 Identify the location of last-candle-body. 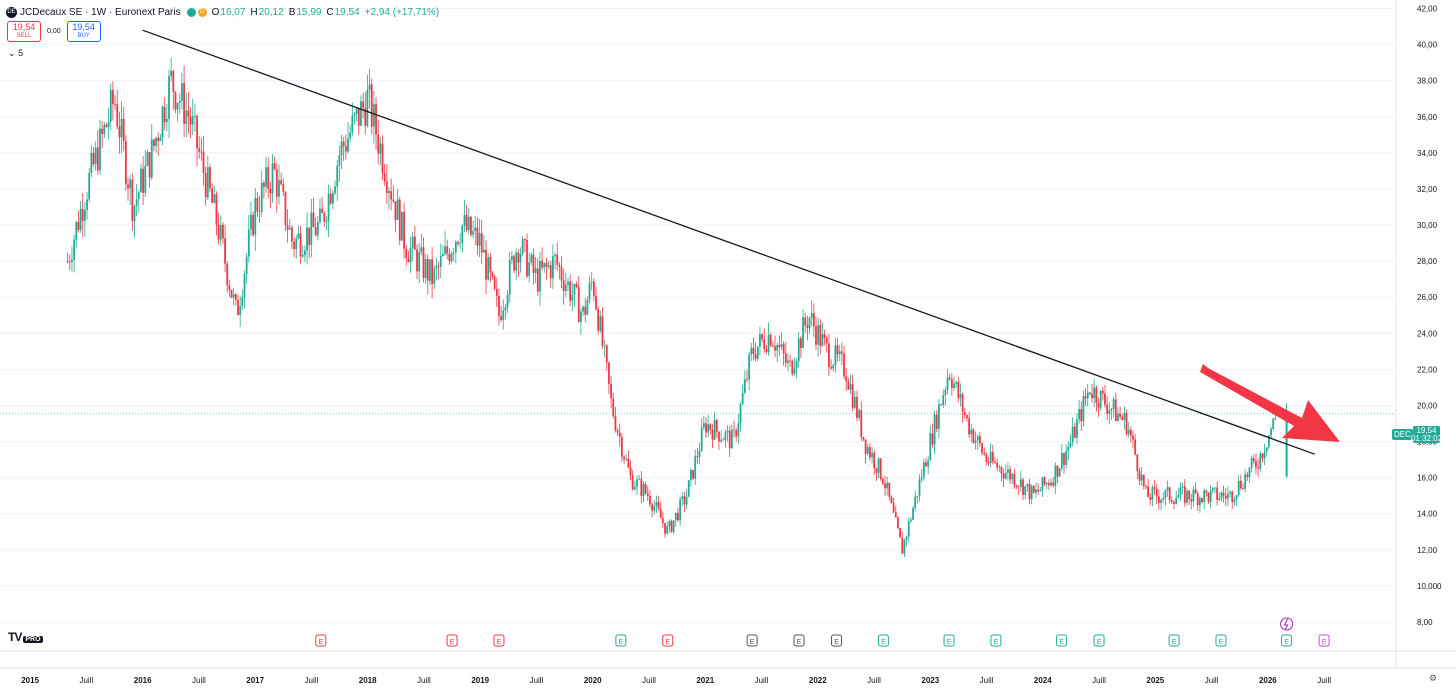
(1286, 445).